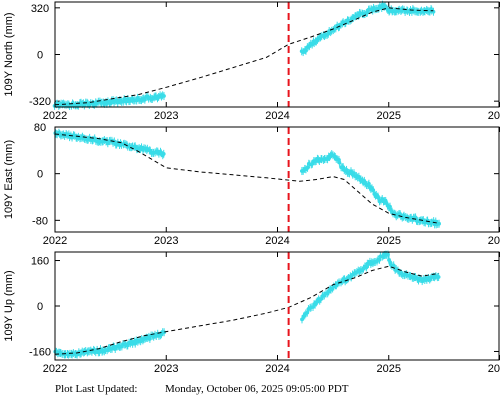 This screenshot has width=500, height=419. I want to click on y-tick-label-320: 320, so click(40, 9).